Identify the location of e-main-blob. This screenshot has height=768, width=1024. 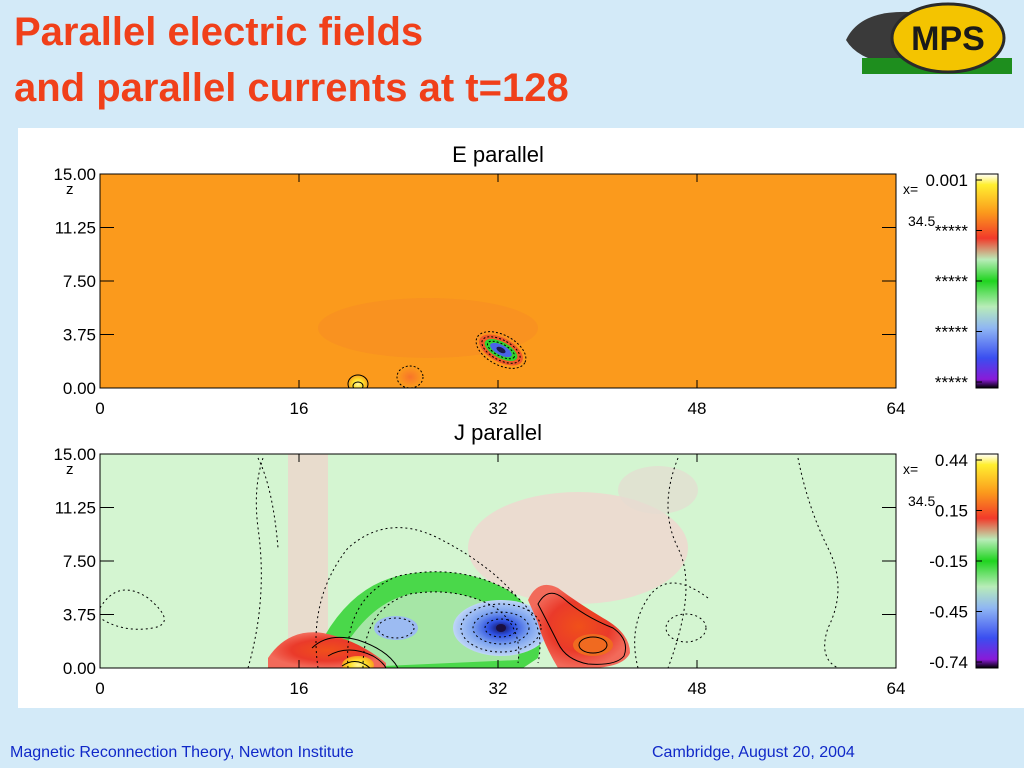
(501, 350).